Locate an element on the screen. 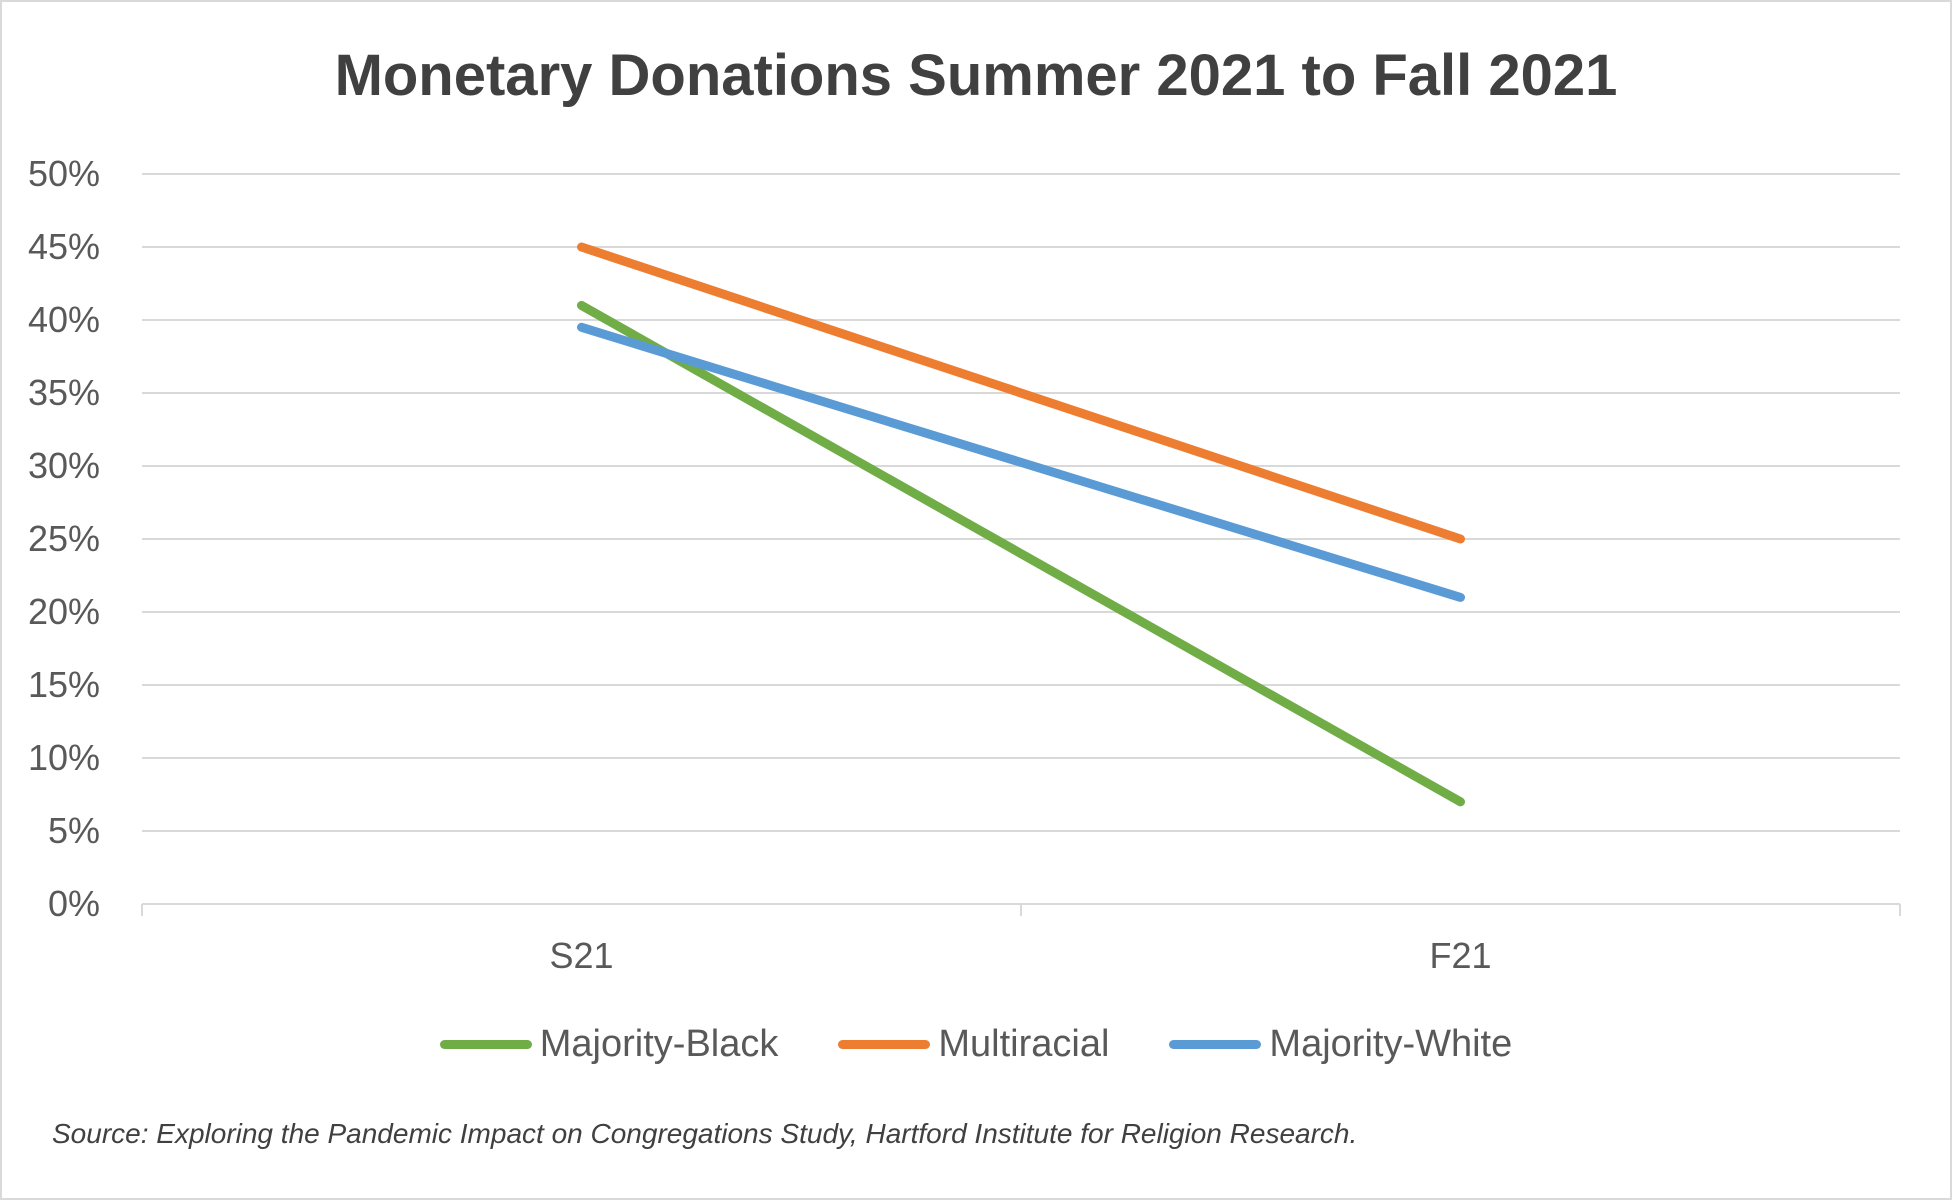 Image resolution: width=1952 pixels, height=1200 pixels. legend-swatch-multiracial is located at coordinates (884, 1044).